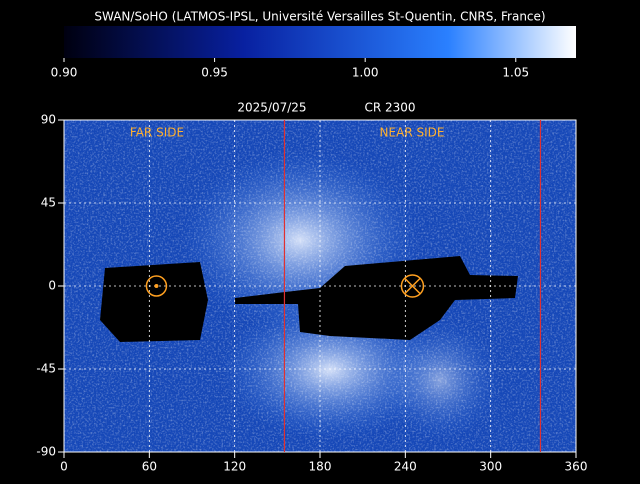 Image resolution: width=640 pixels, height=484 pixels. What do you see at coordinates (64, 467) in the screenshot?
I see `x-tick-label: 0` at bounding box center [64, 467].